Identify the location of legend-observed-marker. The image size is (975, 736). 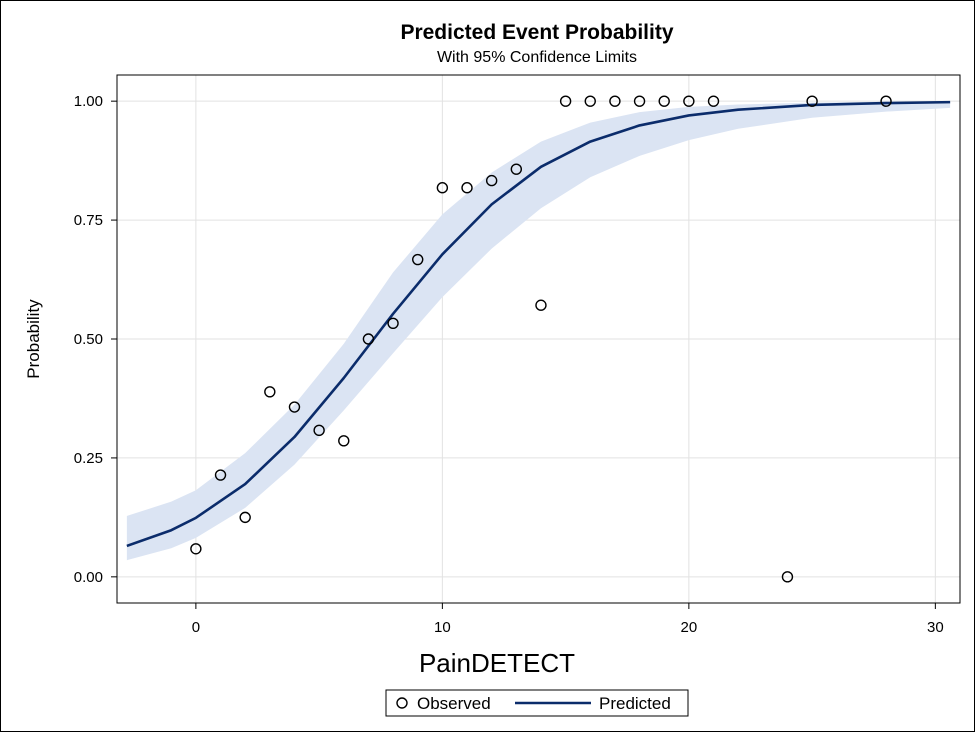
(402, 703).